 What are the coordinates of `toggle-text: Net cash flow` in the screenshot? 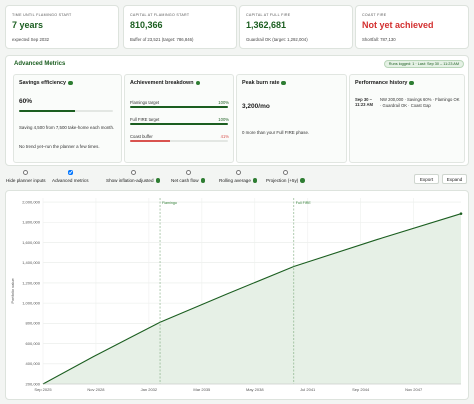 It's located at (185, 180).